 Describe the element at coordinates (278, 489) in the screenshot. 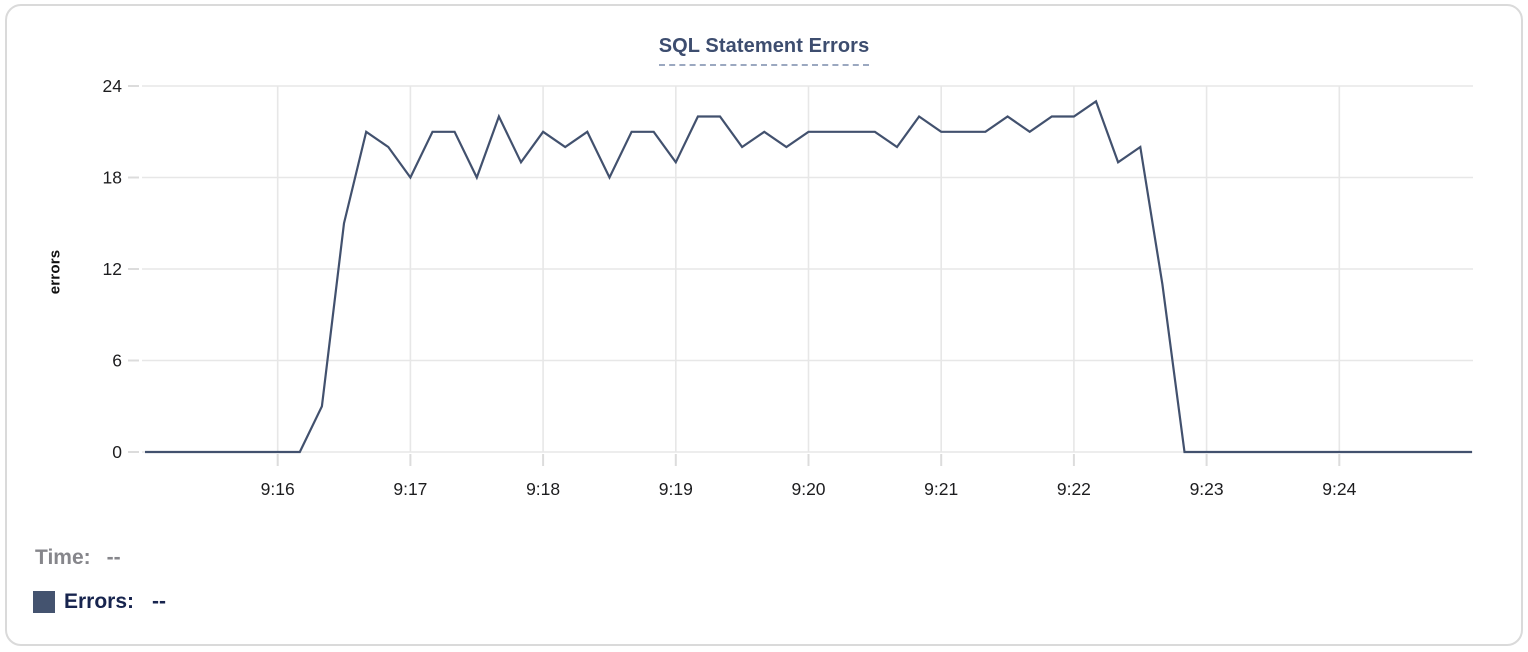

I see `x-tick-label: 9:16` at that location.